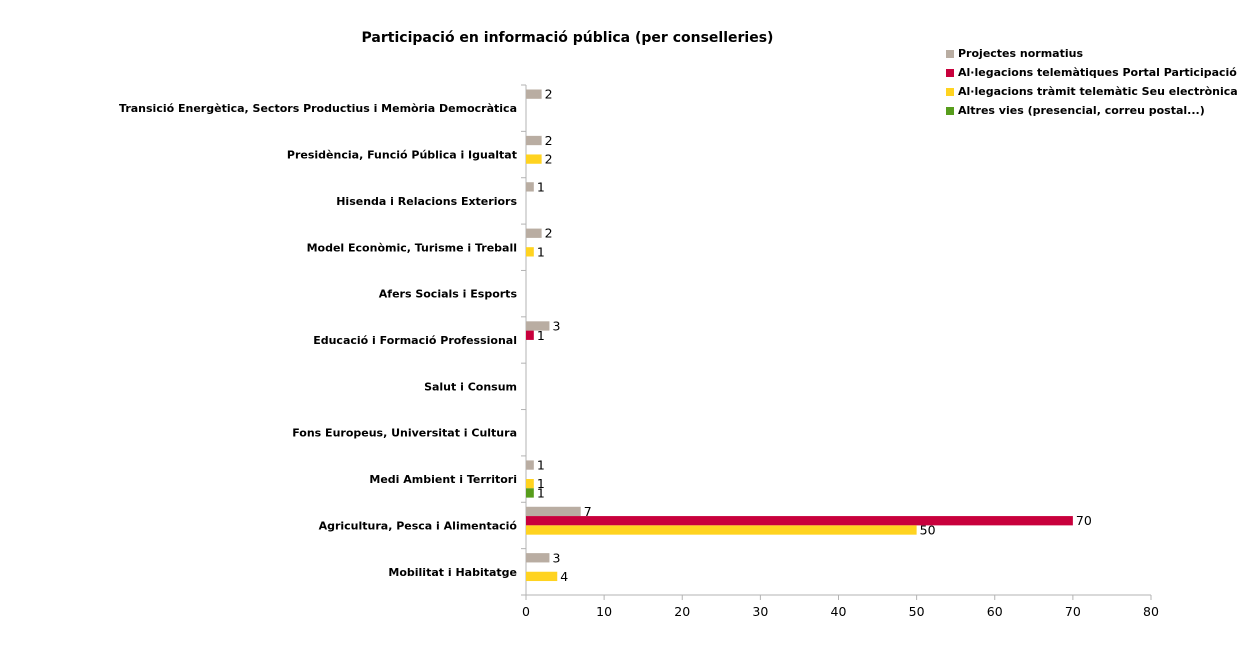  I want to click on category-label: Hisenda i Relacions Exteriors, so click(426, 201).